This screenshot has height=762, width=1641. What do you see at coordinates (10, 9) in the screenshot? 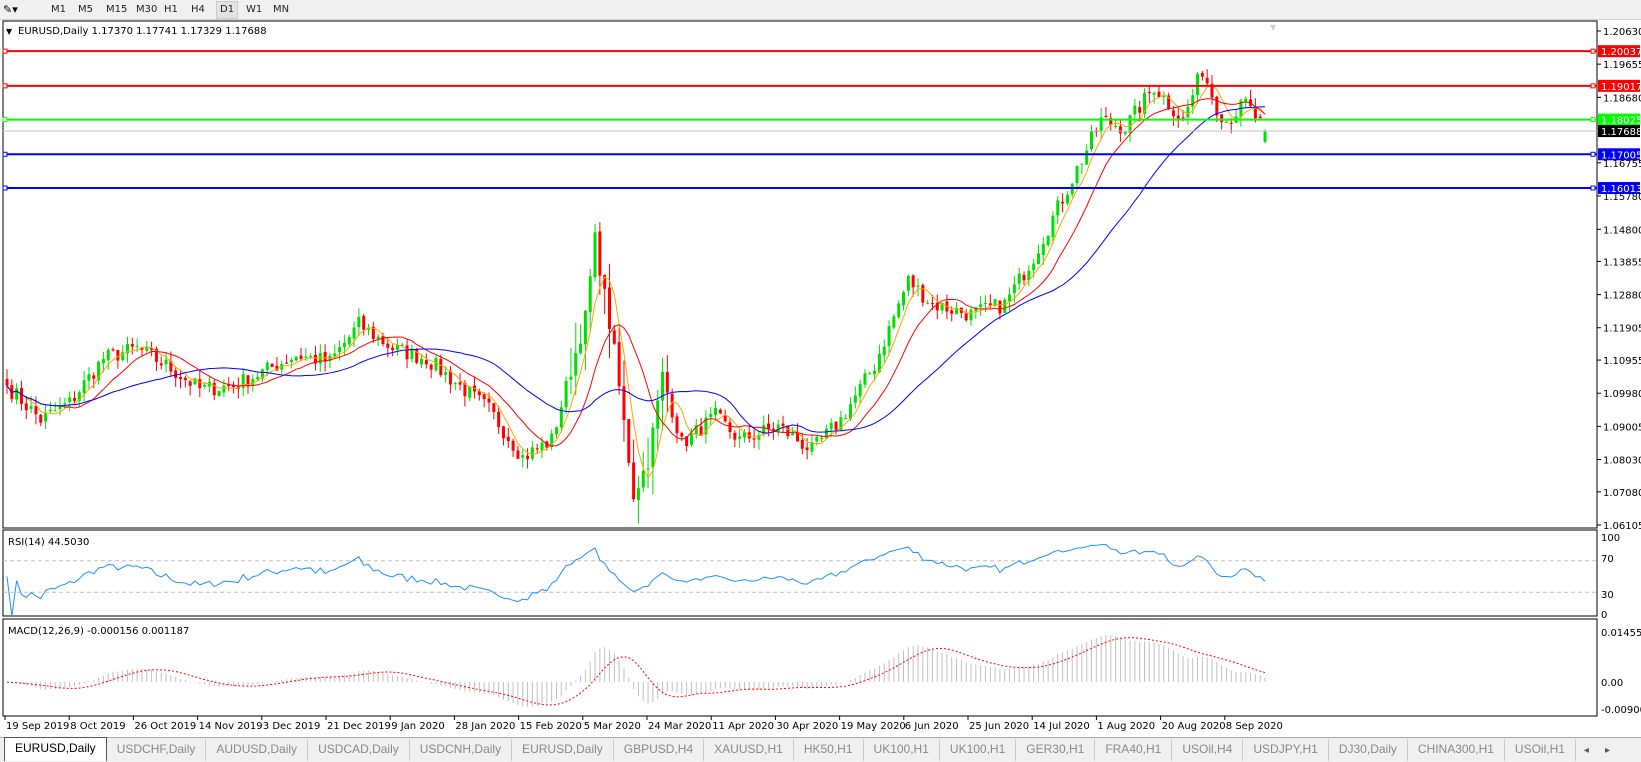
I see `drawing-tools-icon: ✎▾` at bounding box center [10, 9].